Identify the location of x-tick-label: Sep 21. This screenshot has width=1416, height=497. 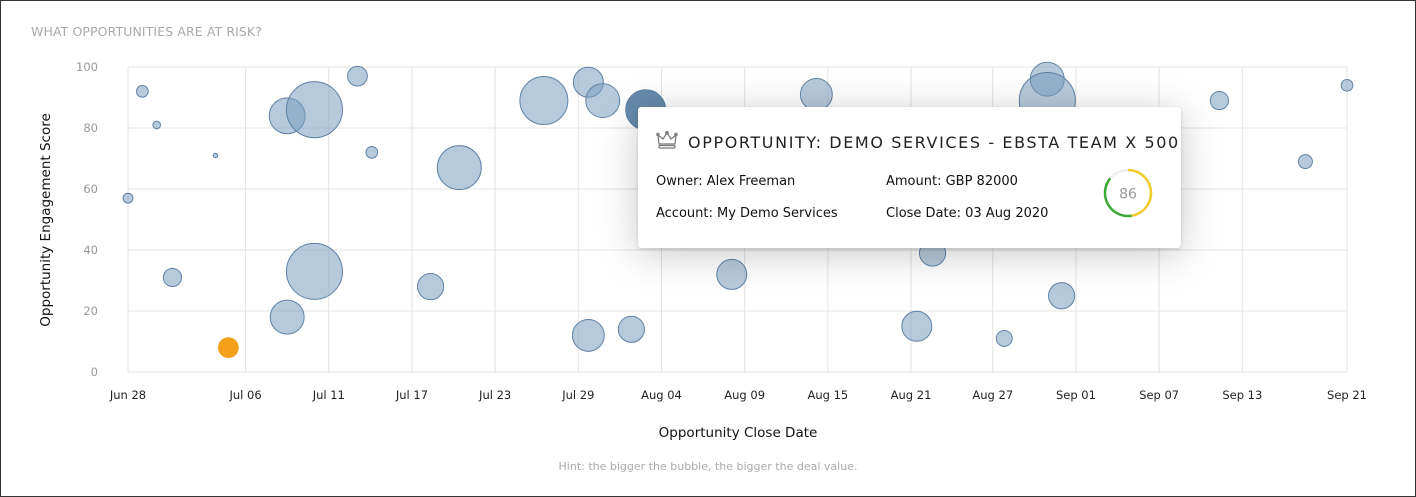
(1347, 395).